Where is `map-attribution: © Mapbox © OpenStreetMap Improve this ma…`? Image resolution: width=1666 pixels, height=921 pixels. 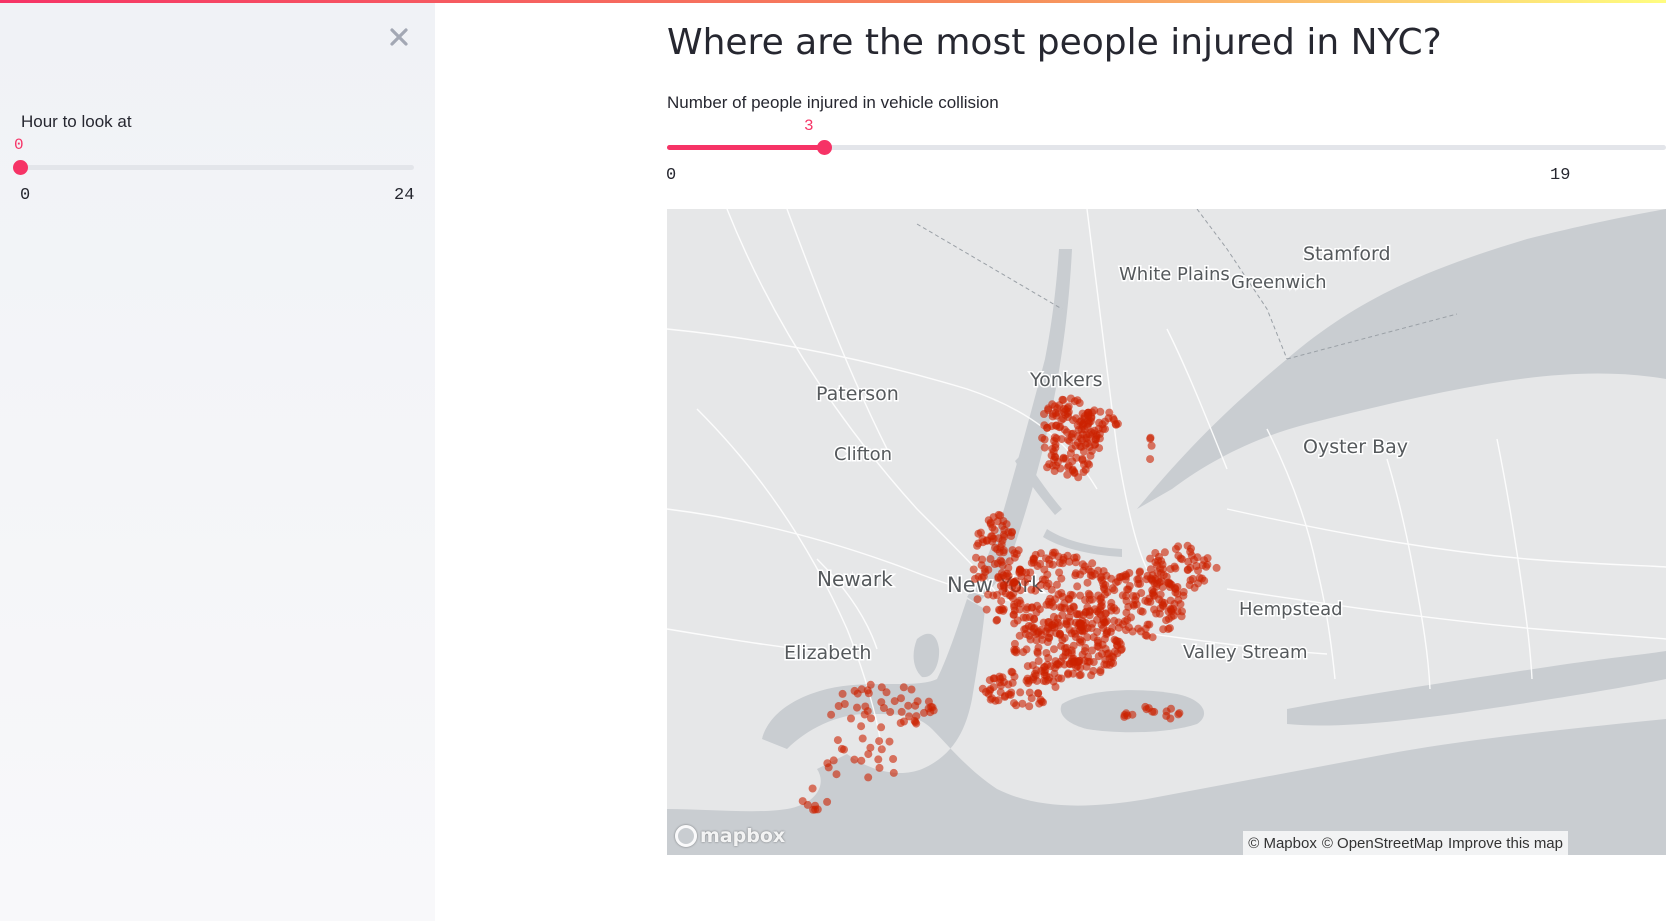 map-attribution: © Mapbox © OpenStreetMap Improve this ma… is located at coordinates (1405, 843).